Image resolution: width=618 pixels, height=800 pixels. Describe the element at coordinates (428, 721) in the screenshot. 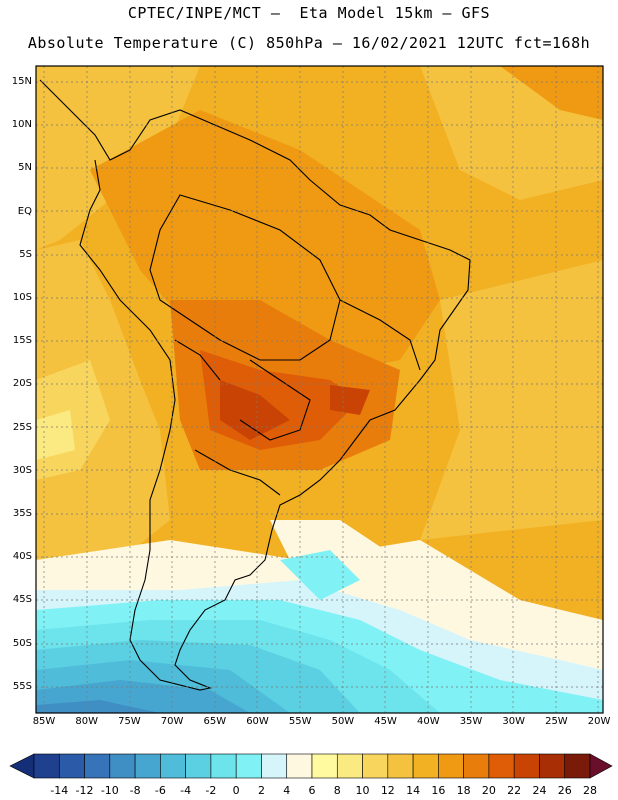

I see `lon-tick-label: 40W` at that location.